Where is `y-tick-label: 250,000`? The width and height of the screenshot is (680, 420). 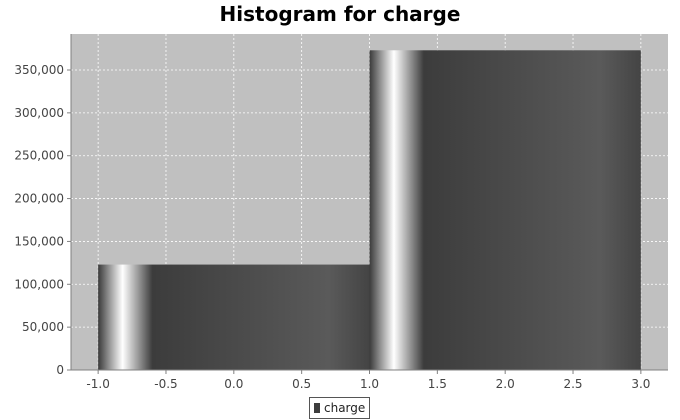 y-tick-label: 250,000 is located at coordinates (39, 156).